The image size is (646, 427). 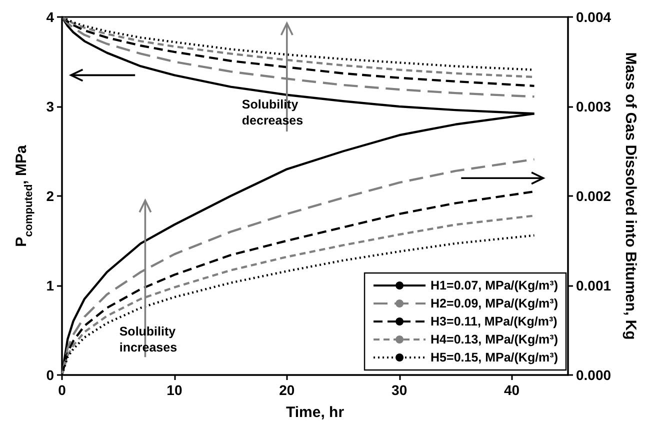 What do you see at coordinates (315, 412) in the screenshot?
I see `x-axis-title: Time, hr` at bounding box center [315, 412].